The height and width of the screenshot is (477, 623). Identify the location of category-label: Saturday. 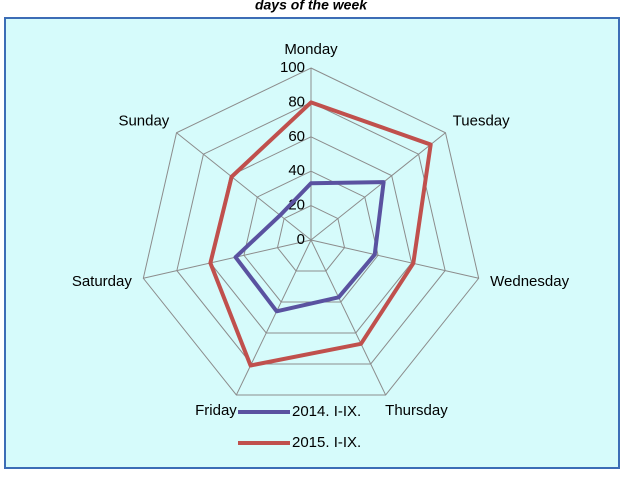
(102, 281).